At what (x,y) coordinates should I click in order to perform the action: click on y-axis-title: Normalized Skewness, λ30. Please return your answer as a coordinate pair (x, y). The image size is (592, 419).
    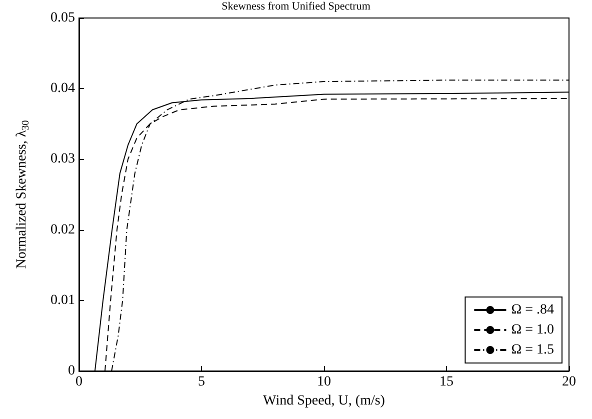
    Looking at the image, I should click on (23, 194).